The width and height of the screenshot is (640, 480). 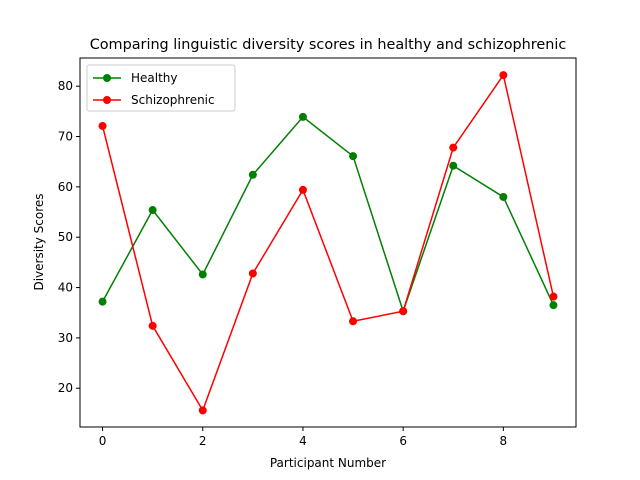 I want to click on y-tick-label: 40, so click(x=65, y=288).